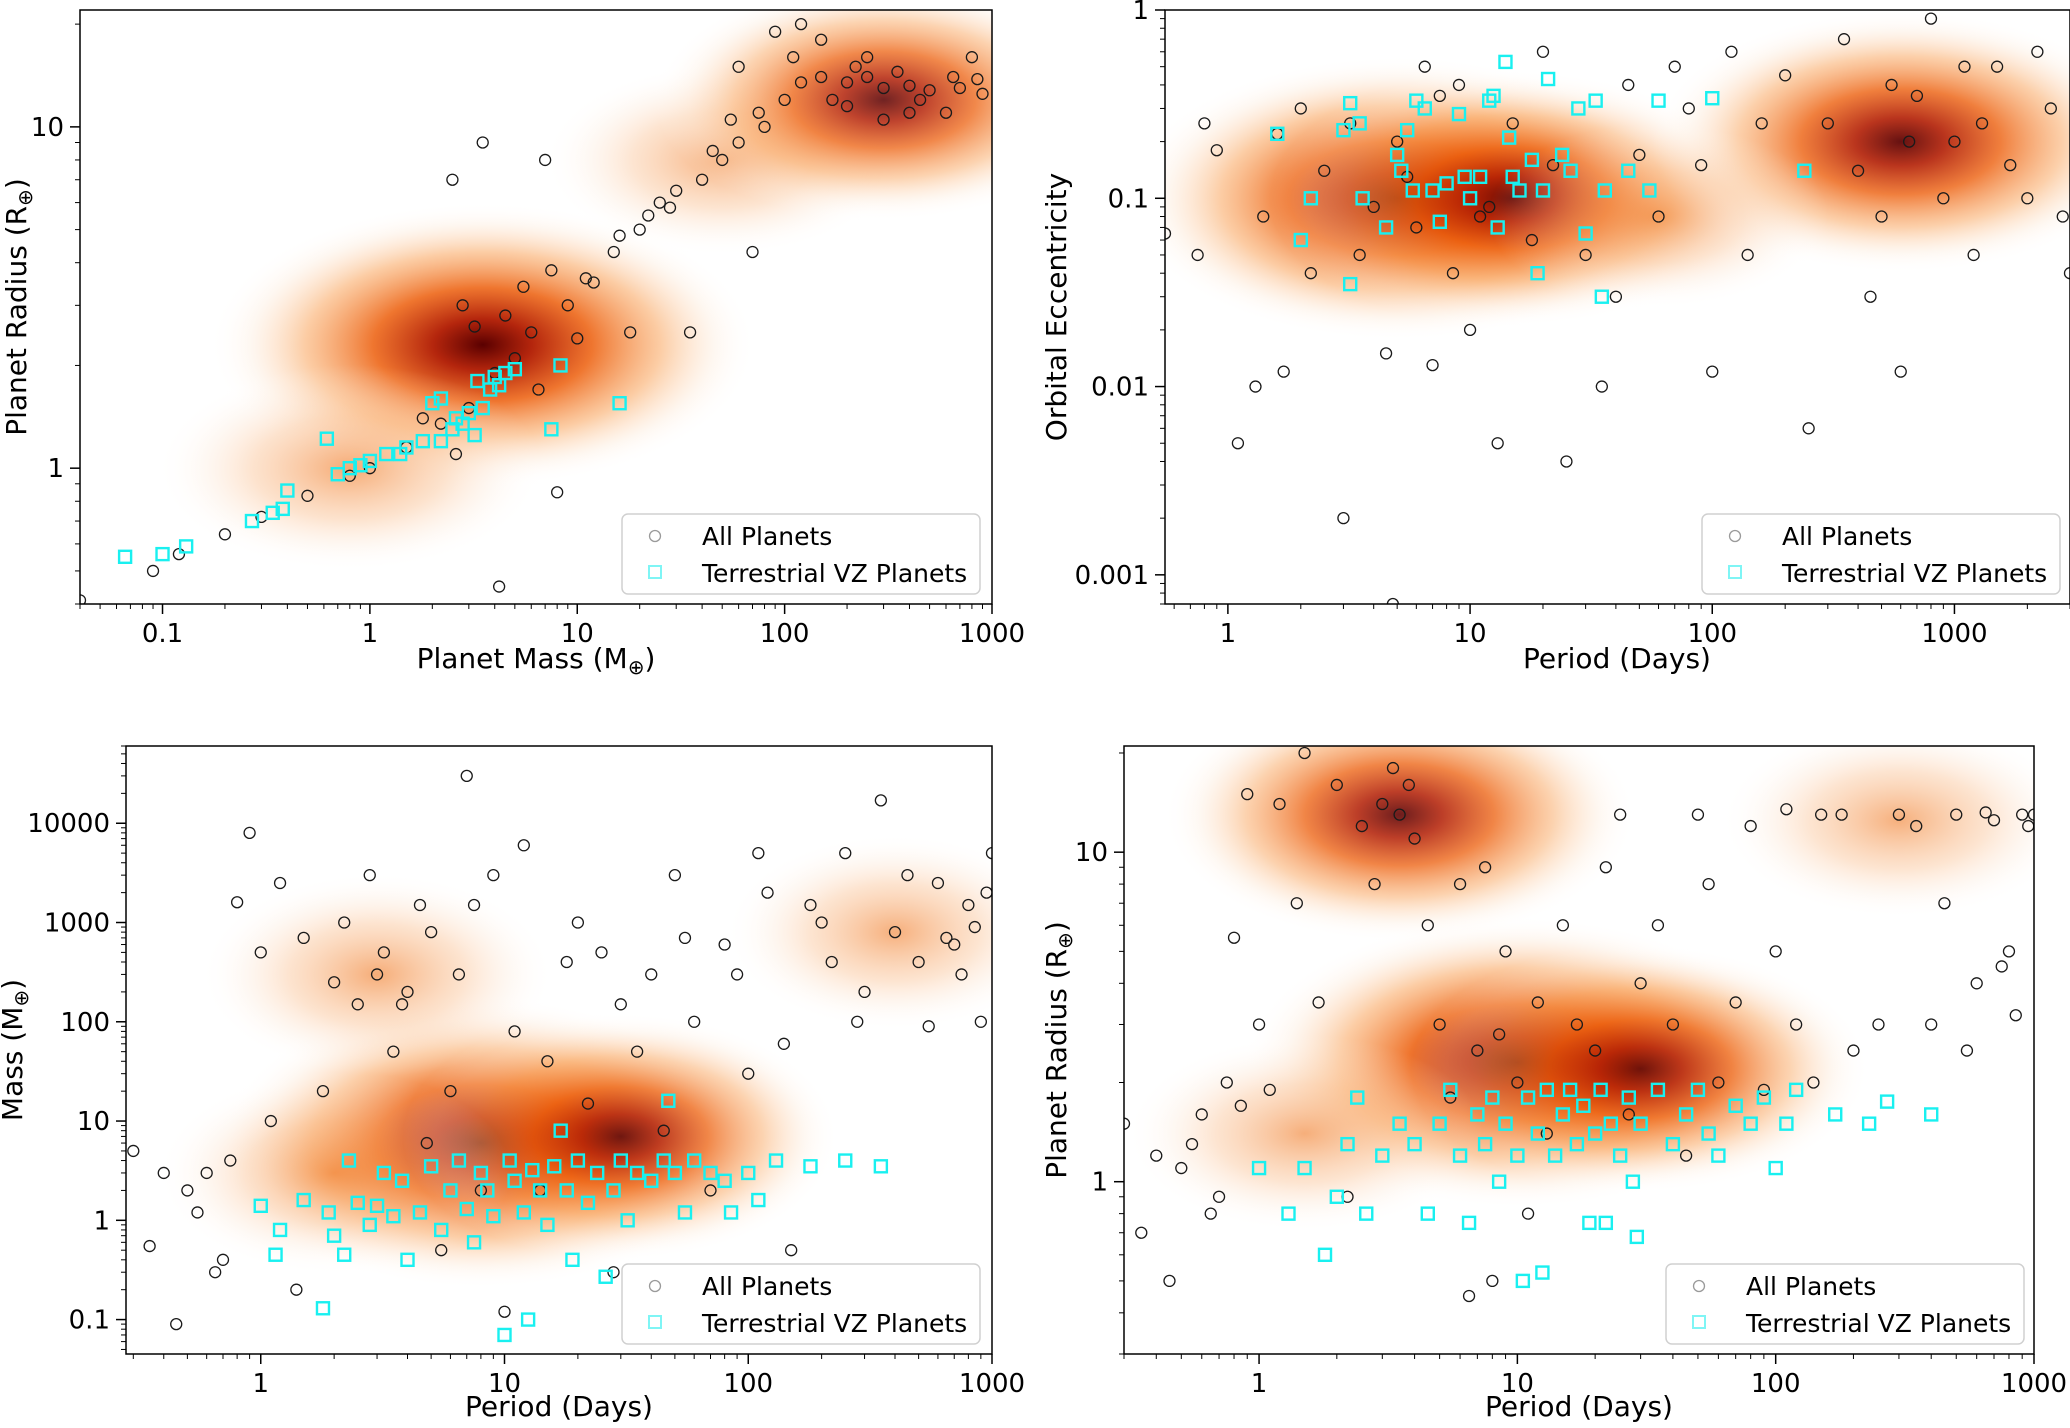  What do you see at coordinates (162, 634) in the screenshot?
I see `x-tick-label: 0.1` at bounding box center [162, 634].